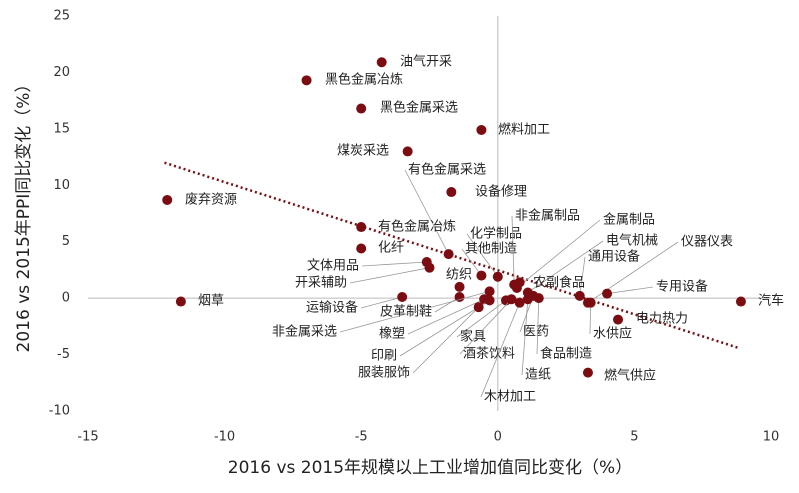  What do you see at coordinates (771, 301) in the screenshot?
I see `point-label: 汽车` at bounding box center [771, 301].